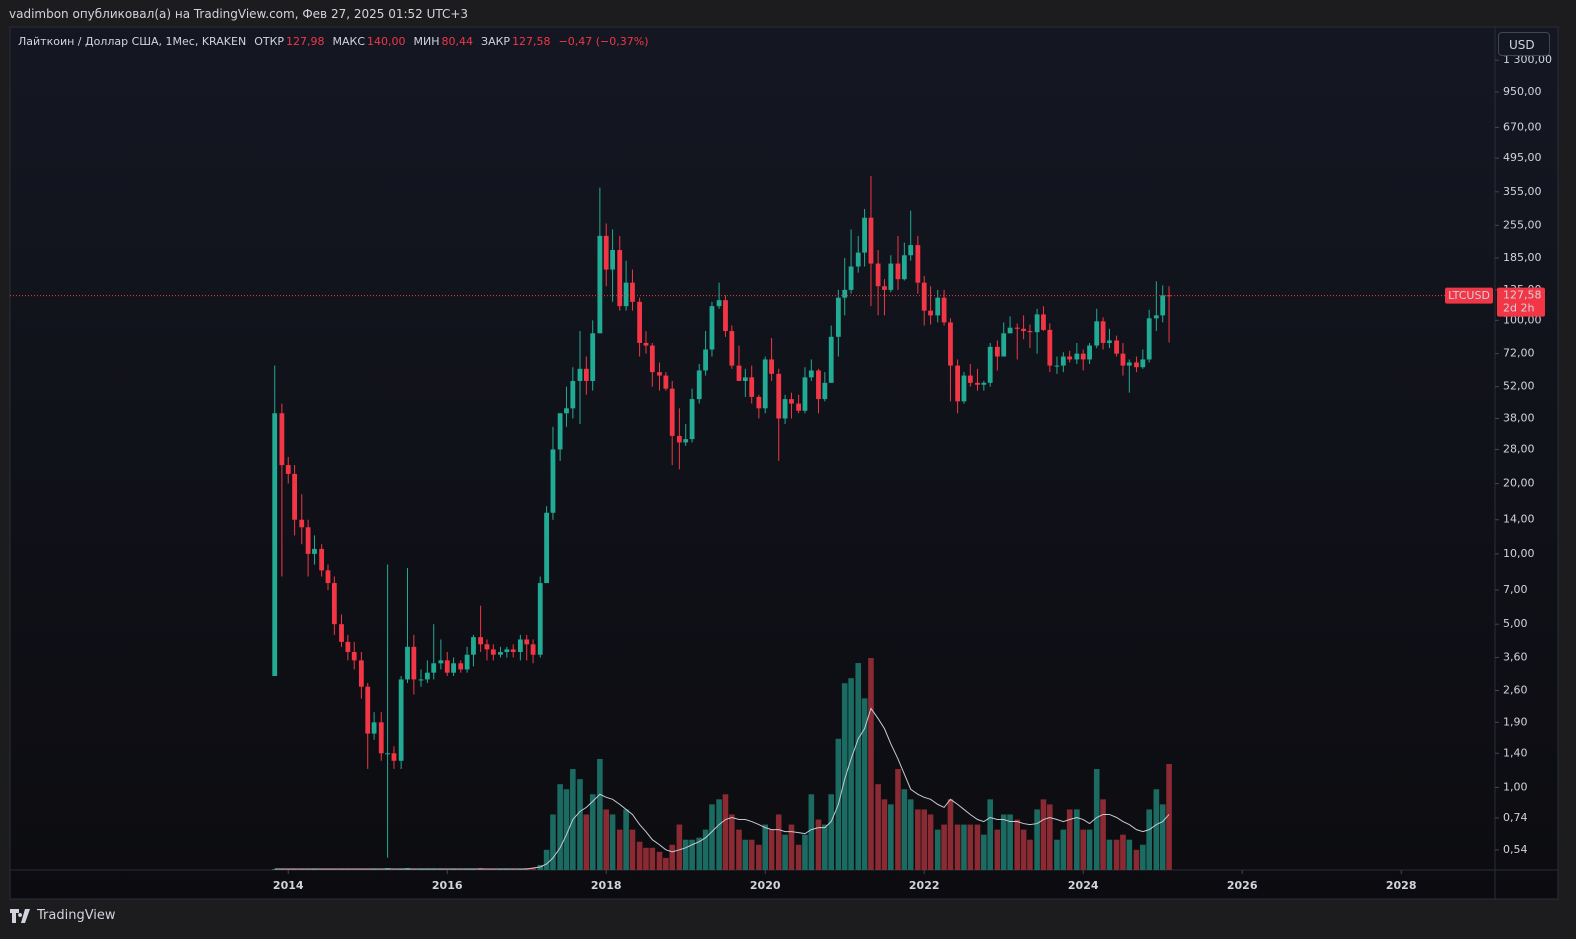 The width and height of the screenshot is (1576, 939). Describe the element at coordinates (1469, 295) in the screenshot. I see `symbol-label-box` at that location.